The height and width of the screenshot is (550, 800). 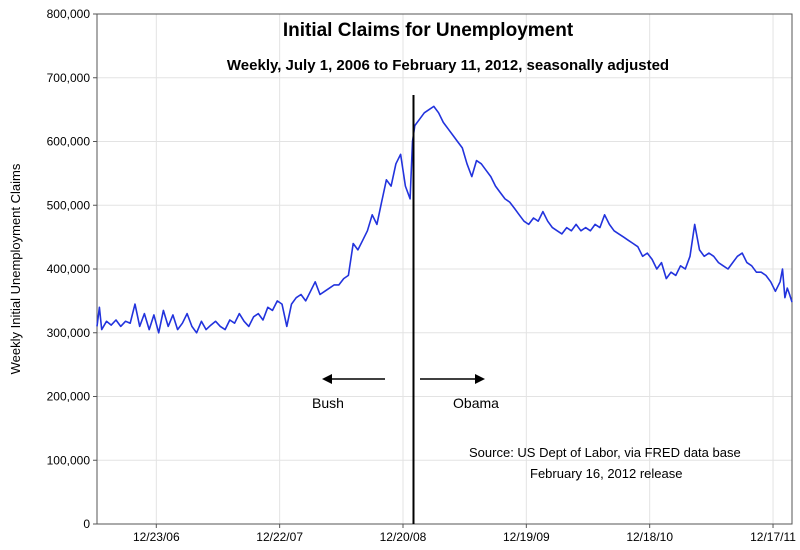 What do you see at coordinates (428, 30) in the screenshot?
I see `chart-title: Initial Claims for Unemployment` at bounding box center [428, 30].